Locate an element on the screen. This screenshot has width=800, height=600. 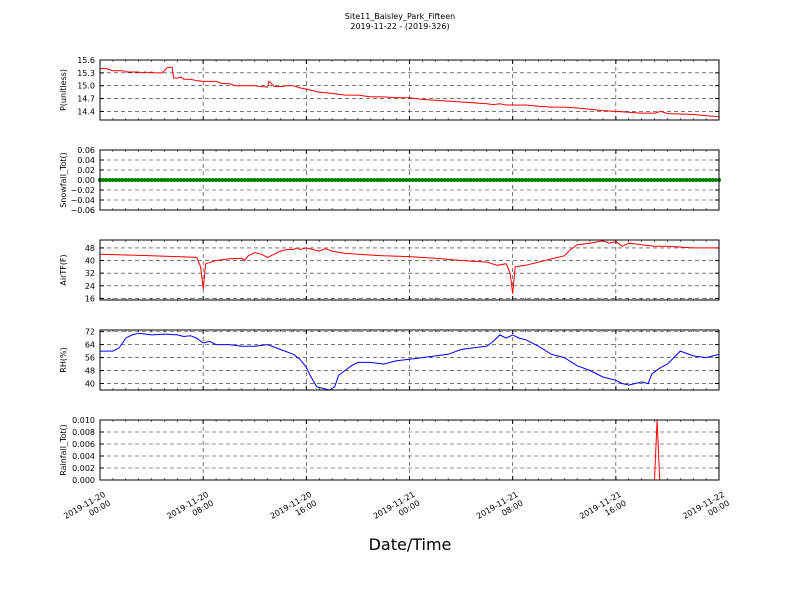
panel-3-ylabel: RH(%) is located at coordinates (63, 359).